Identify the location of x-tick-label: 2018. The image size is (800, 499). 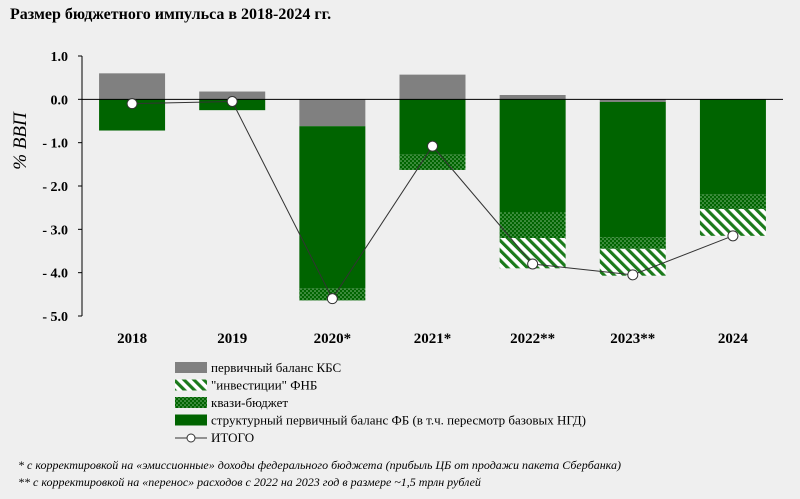
(132, 339).